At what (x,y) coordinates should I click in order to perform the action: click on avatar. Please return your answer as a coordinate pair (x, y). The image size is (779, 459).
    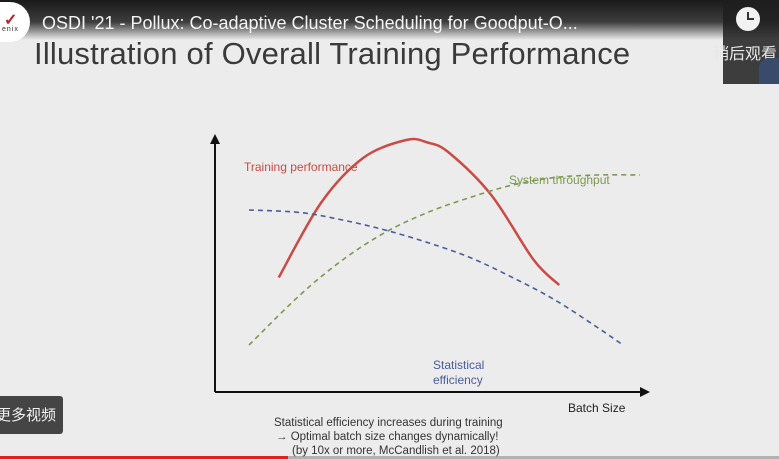
    Looking at the image, I should click on (769, 71).